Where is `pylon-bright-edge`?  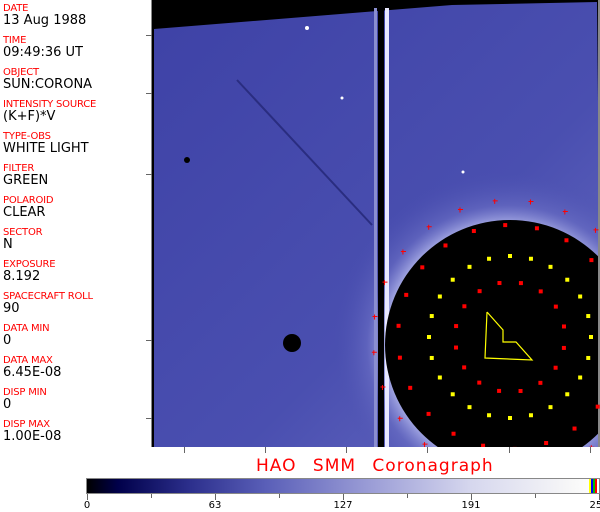 pylon-bright-edge is located at coordinates (387, 227).